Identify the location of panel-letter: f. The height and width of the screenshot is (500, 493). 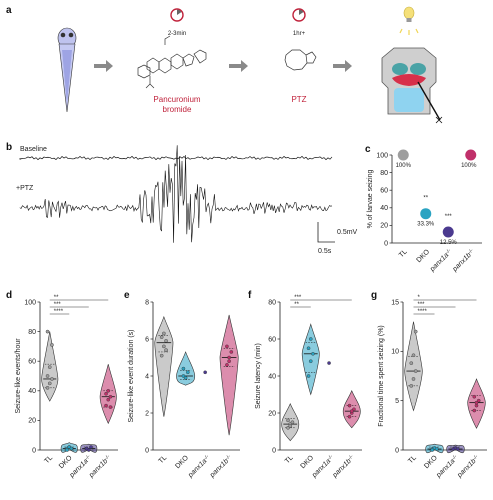
(250, 295).